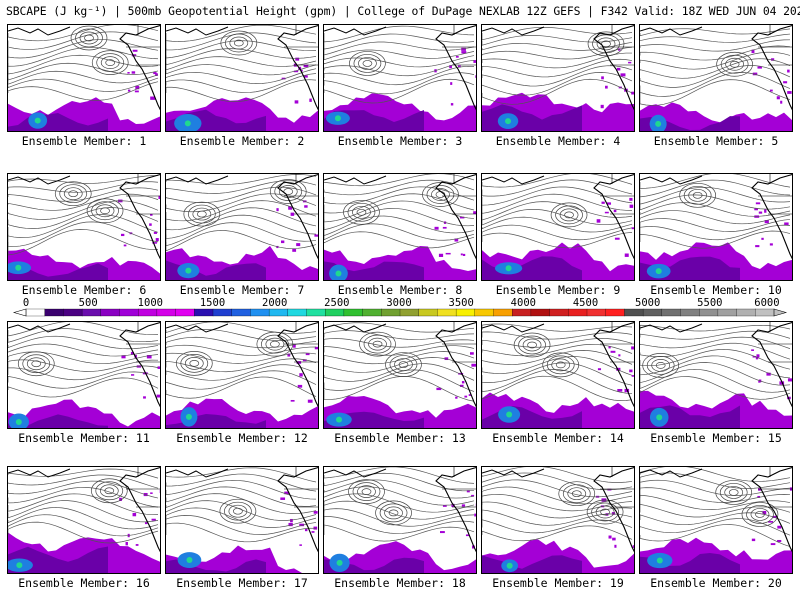 This screenshot has width=800, height=600. Describe the element at coordinates (374, 120) in the screenshot. I see `cape-core` at that location.